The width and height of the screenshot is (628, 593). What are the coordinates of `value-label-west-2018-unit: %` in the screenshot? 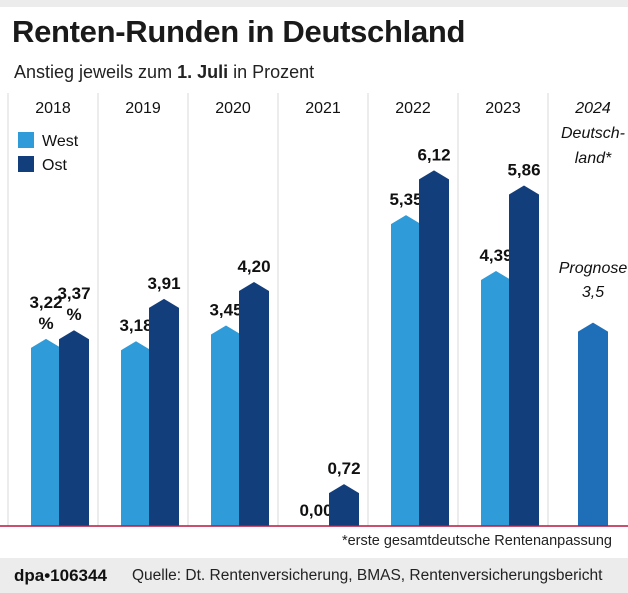 It's located at (45, 323).